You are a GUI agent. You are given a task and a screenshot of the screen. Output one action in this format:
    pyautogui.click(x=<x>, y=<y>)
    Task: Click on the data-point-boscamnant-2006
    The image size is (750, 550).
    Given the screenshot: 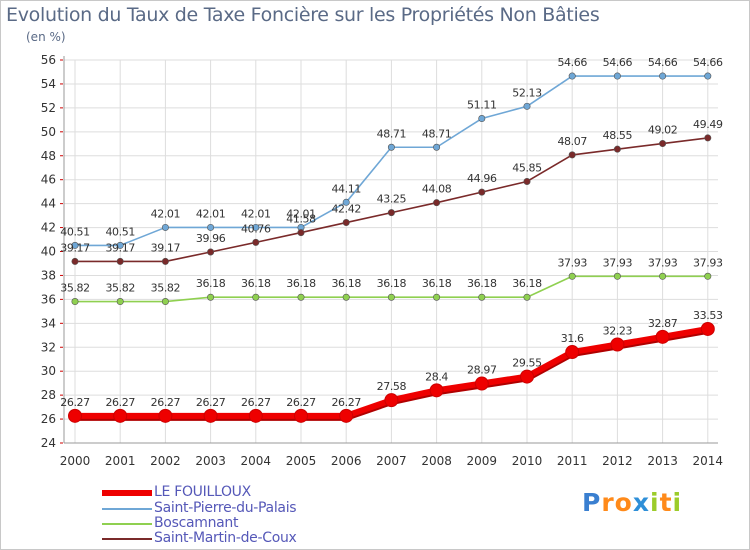 What is the action you would take?
    pyautogui.click(x=346, y=297)
    